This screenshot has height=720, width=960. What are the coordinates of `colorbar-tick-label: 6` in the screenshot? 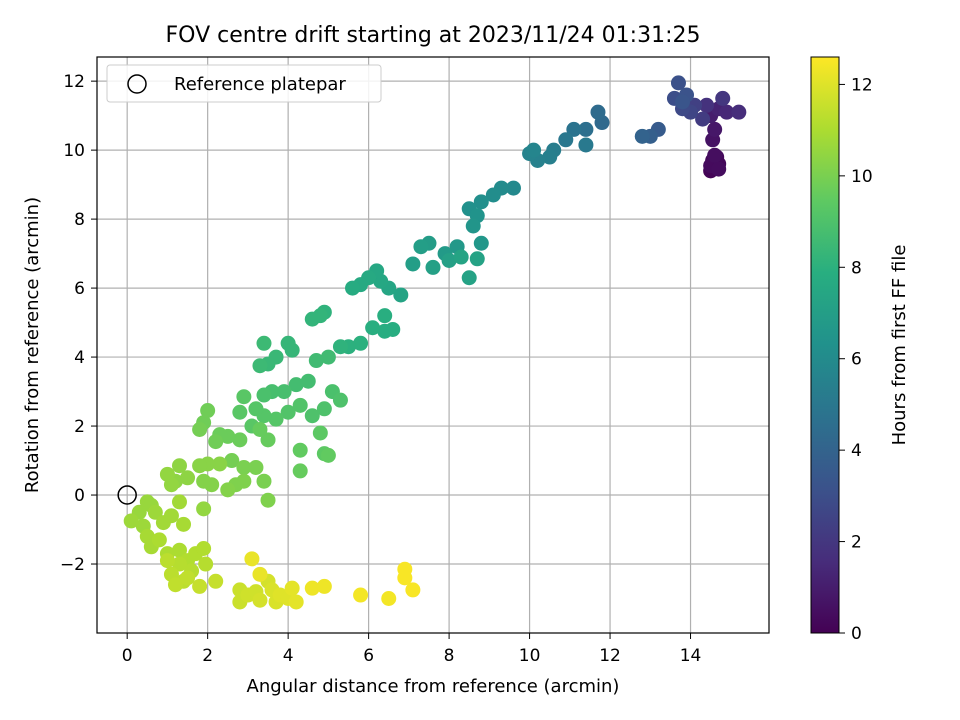 It's located at (856, 360).